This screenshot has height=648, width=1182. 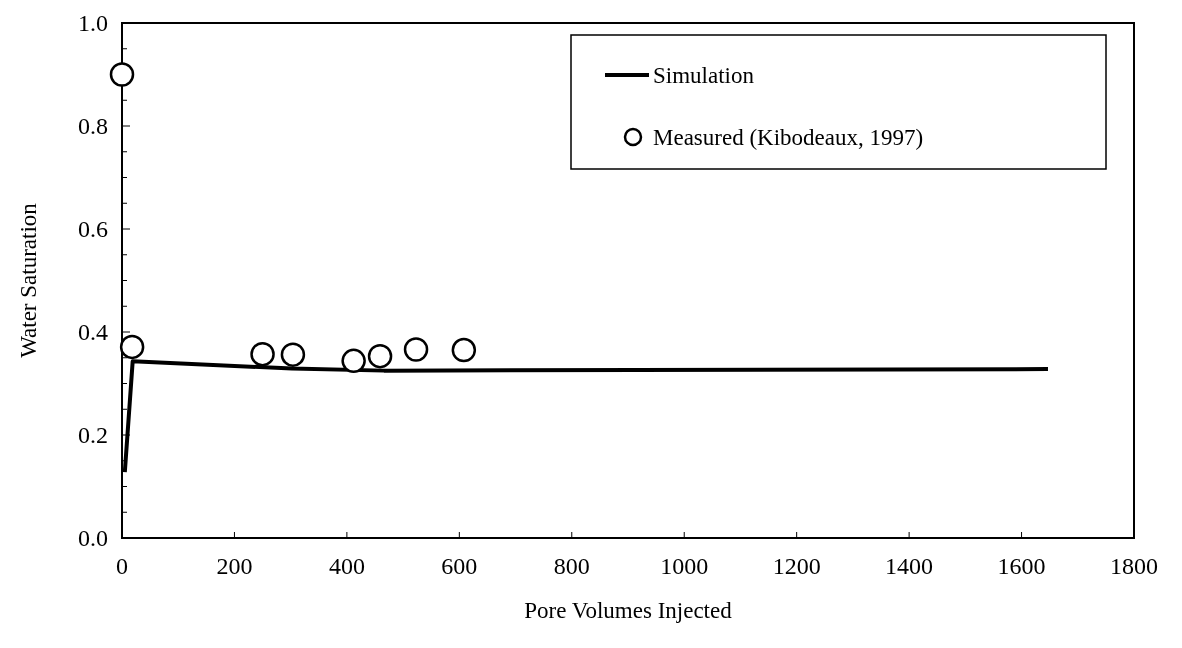 What do you see at coordinates (93, 126) in the screenshot?
I see `y-tick-label: 0.8` at bounding box center [93, 126].